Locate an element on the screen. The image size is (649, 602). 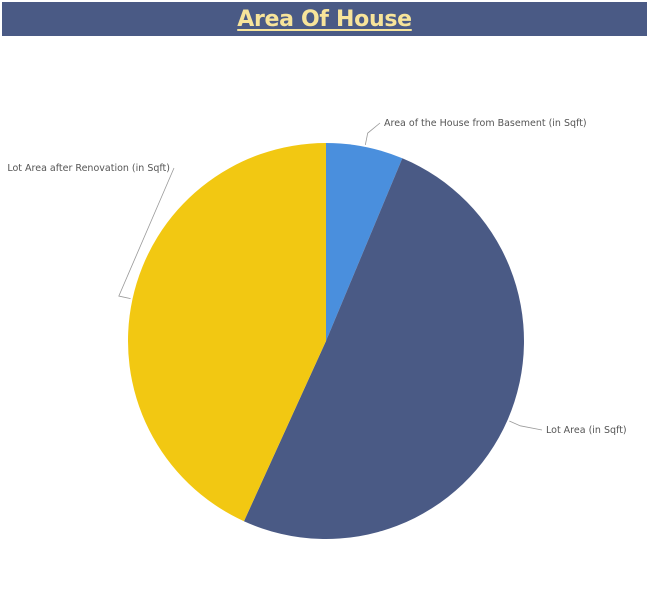
chart-title: Area Of House is located at coordinates (324, 19).